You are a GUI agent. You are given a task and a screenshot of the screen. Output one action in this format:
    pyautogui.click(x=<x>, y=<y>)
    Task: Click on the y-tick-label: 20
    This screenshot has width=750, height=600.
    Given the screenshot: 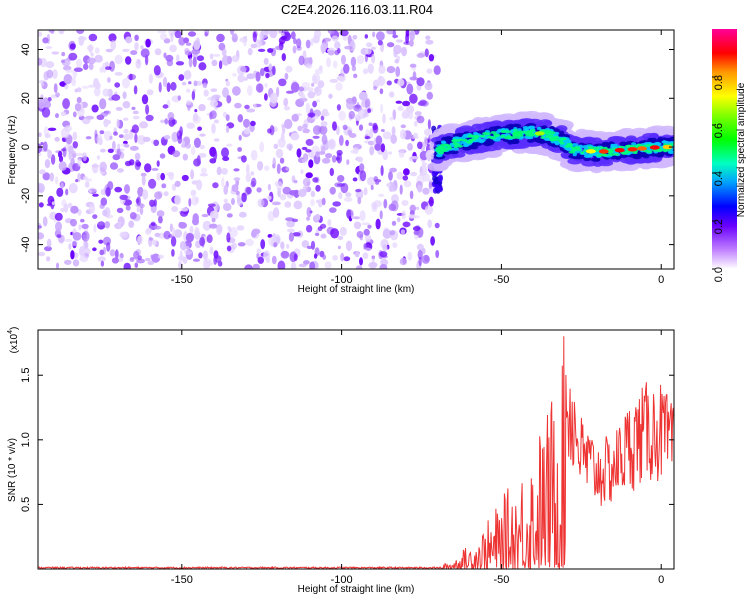 What is the action you would take?
    pyautogui.click(x=26, y=98)
    